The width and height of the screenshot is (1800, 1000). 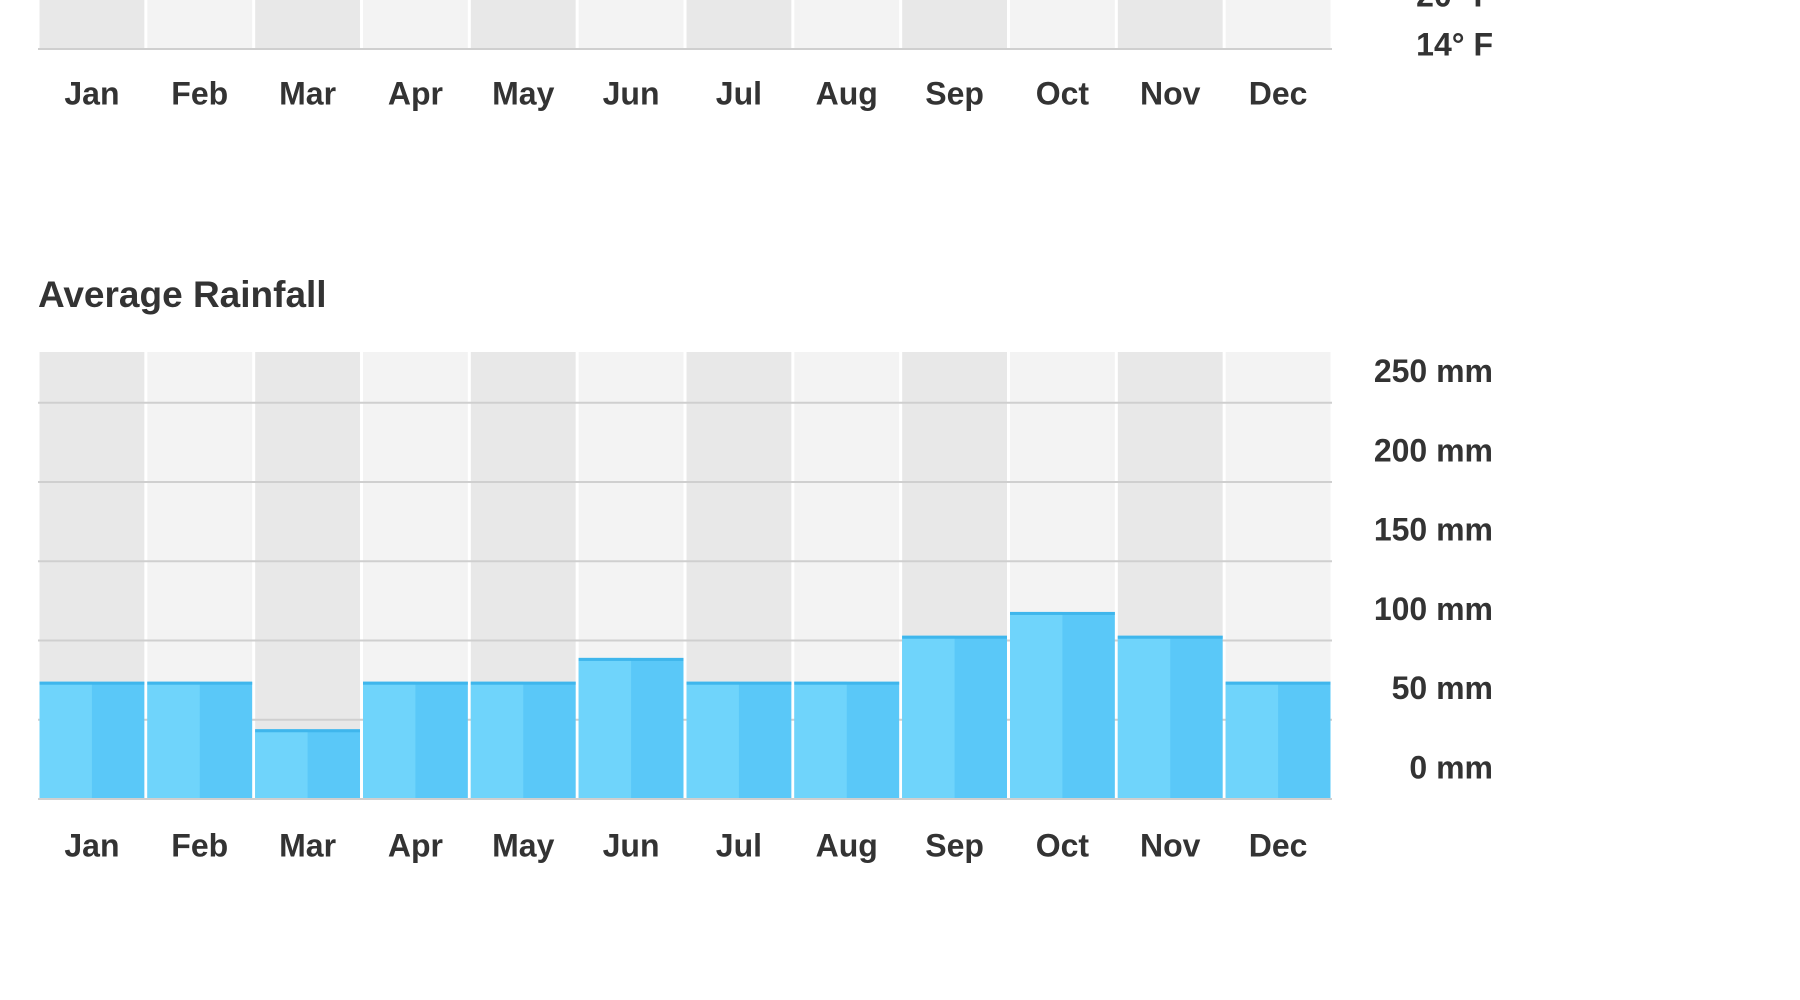 What do you see at coordinates (1433, 371) in the screenshot?
I see `y-tick-label: 250 mm` at bounding box center [1433, 371].